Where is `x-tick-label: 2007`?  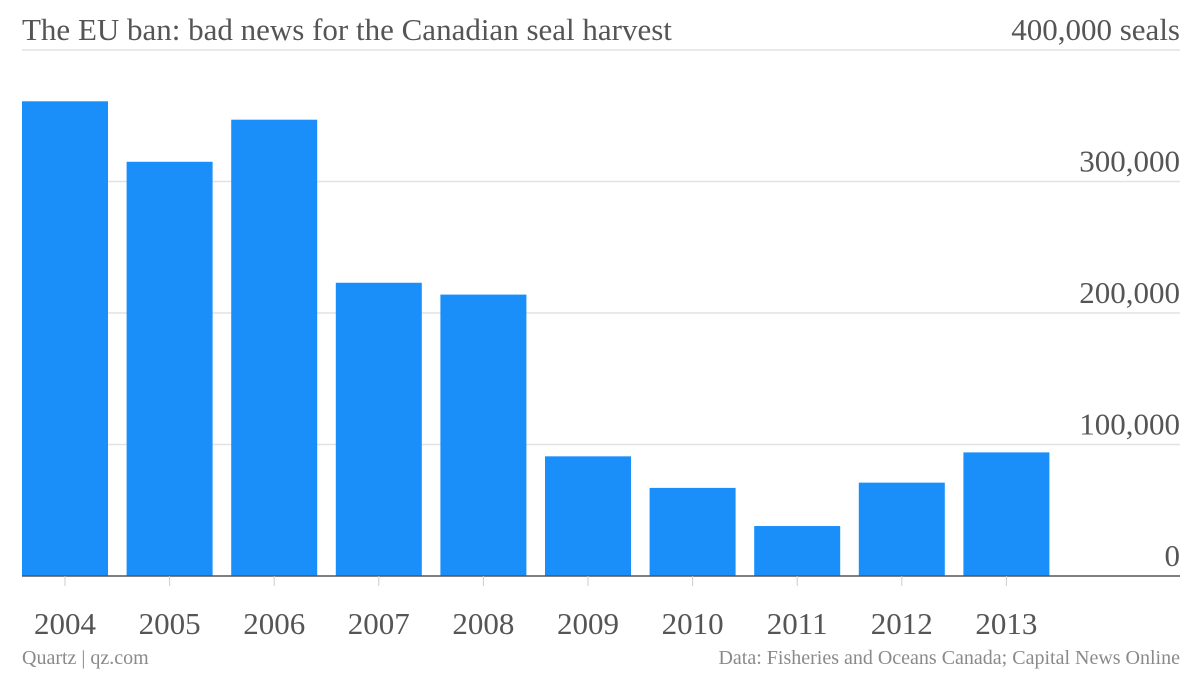 x-tick-label: 2007 is located at coordinates (379, 623).